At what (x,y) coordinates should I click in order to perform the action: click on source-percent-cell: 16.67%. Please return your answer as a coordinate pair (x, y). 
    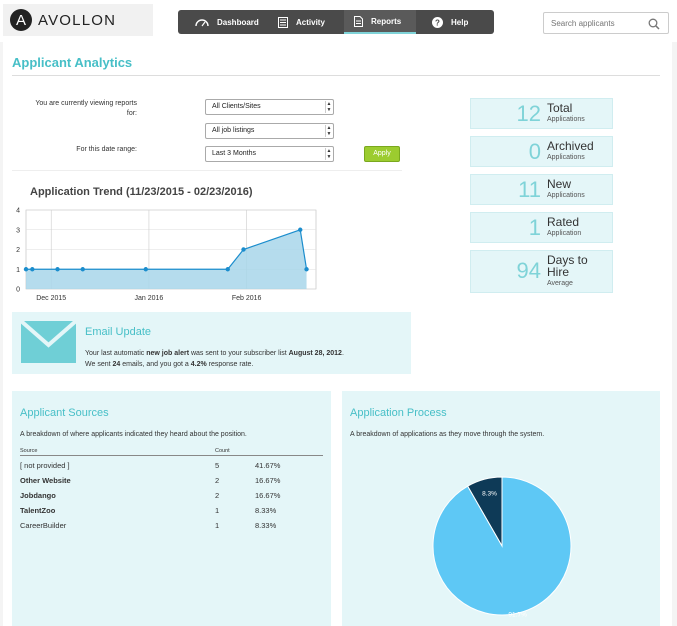
    Looking at the image, I should click on (268, 495).